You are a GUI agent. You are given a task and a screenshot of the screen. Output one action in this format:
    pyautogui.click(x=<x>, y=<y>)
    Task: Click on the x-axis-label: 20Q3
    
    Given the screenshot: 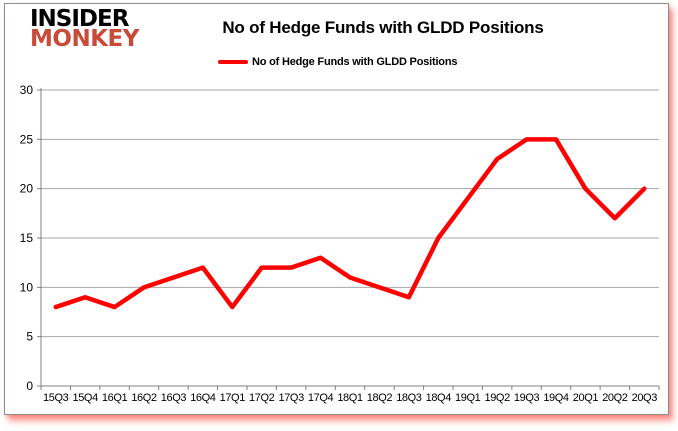 What is the action you would take?
    pyautogui.click(x=645, y=398)
    